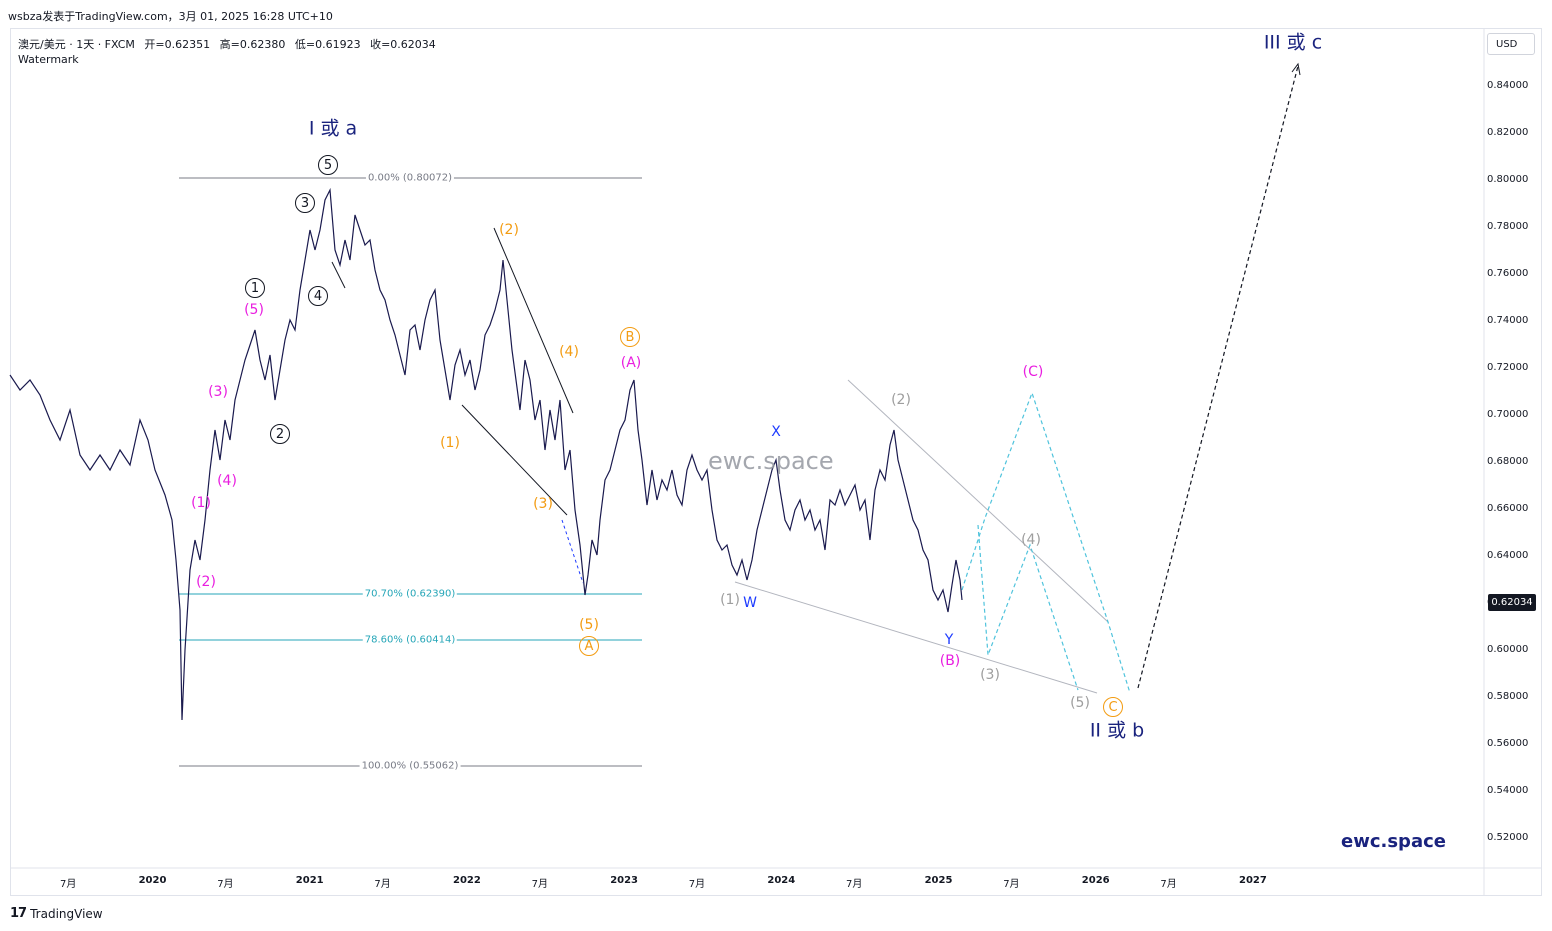 This screenshot has height=931, width=1552. I want to click on price-axis-label: 0.54000, so click(1508, 790).